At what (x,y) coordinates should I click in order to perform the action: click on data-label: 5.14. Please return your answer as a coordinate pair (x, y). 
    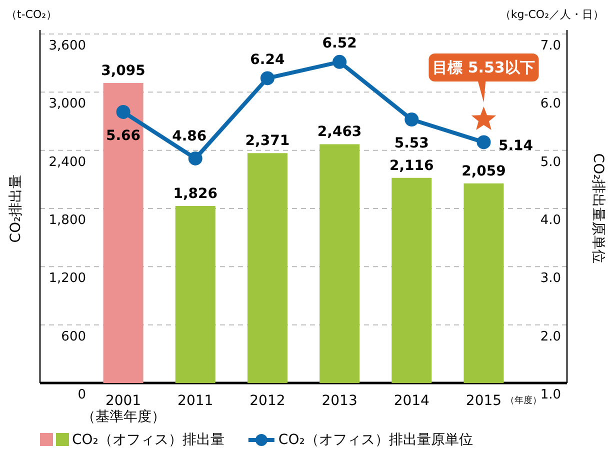
    Looking at the image, I should click on (516, 146).